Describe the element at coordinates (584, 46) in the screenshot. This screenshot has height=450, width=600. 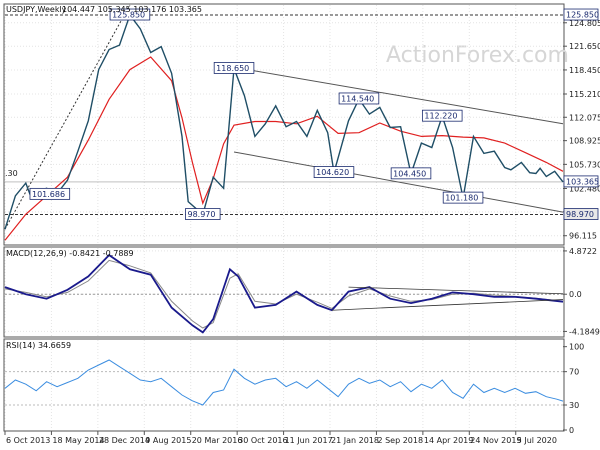
I see `main-y-tick-label-1: 121.650` at that location.